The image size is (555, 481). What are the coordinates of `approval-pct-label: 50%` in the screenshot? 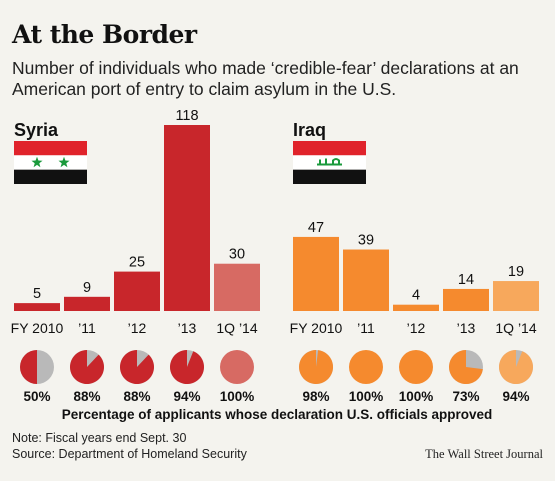 It's located at (36, 396).